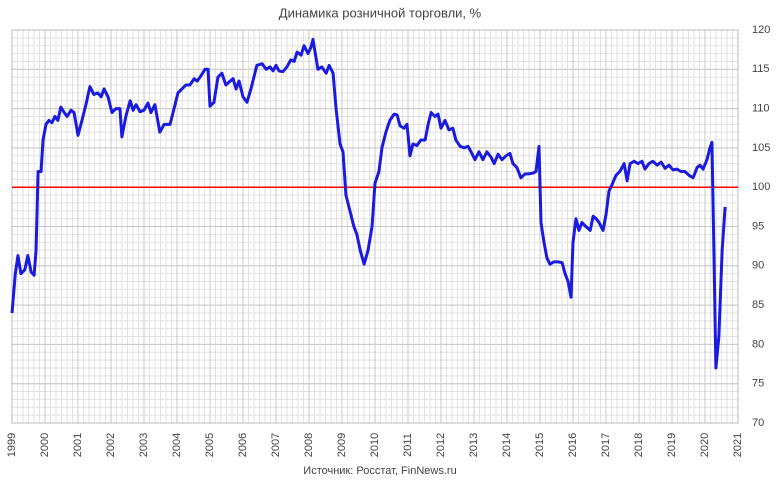 Image resolution: width=780 pixels, height=484 pixels. I want to click on x-tick-label: 2005, so click(210, 445).